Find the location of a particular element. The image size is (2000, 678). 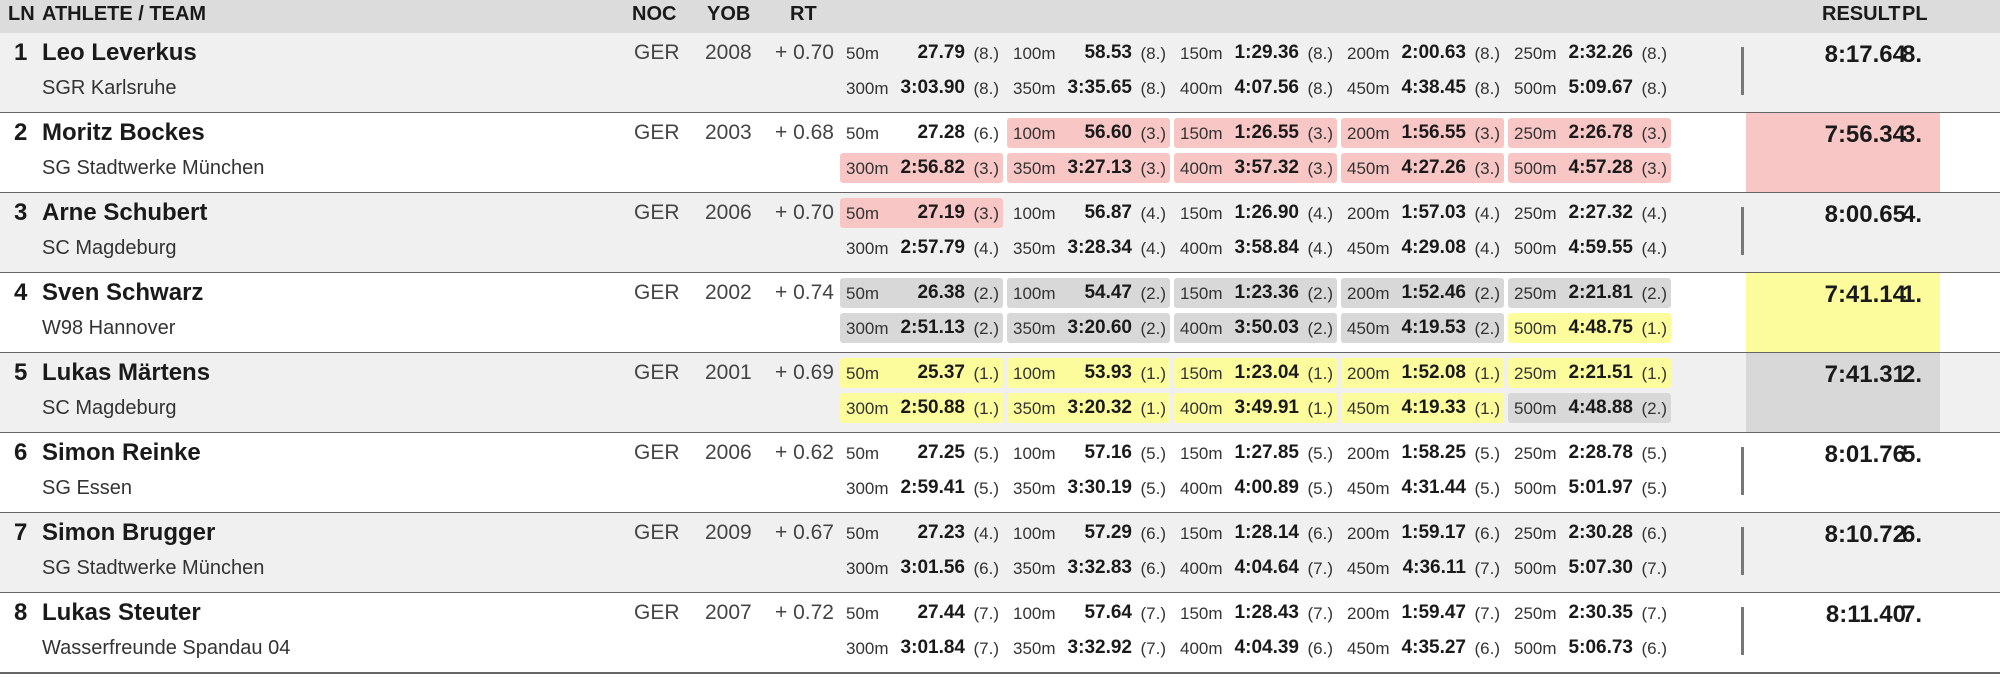

athlete-name: Arne Schubert is located at coordinates (125, 212).